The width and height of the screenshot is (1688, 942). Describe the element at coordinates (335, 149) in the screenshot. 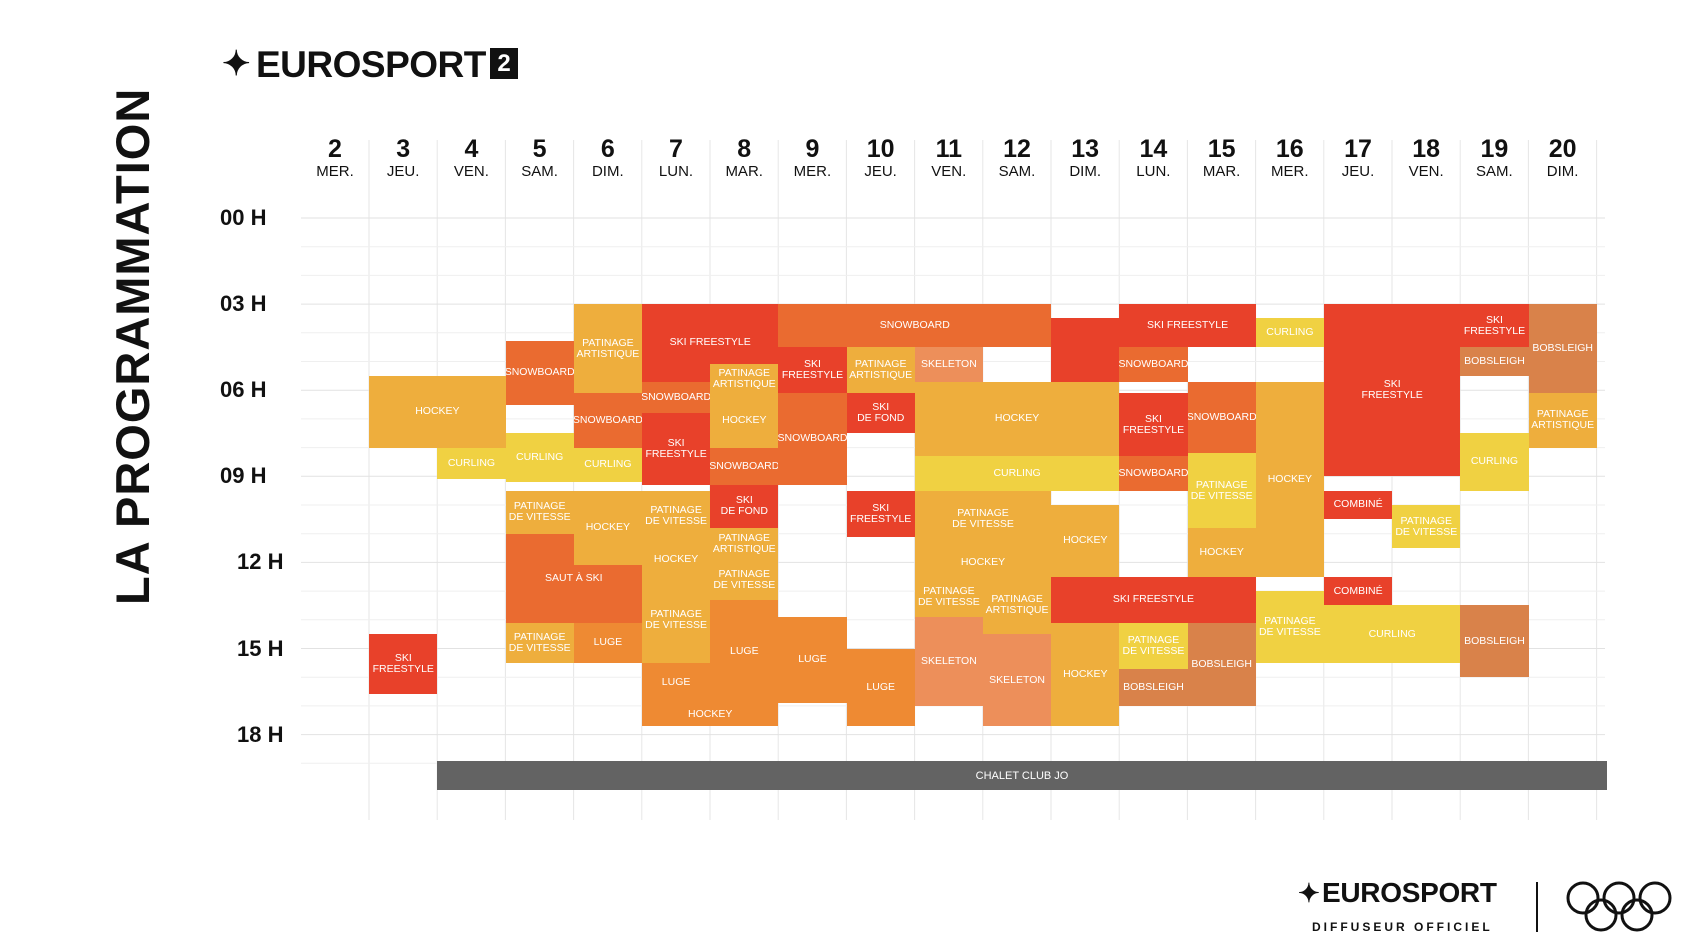

I see `day-number: 2` at that location.